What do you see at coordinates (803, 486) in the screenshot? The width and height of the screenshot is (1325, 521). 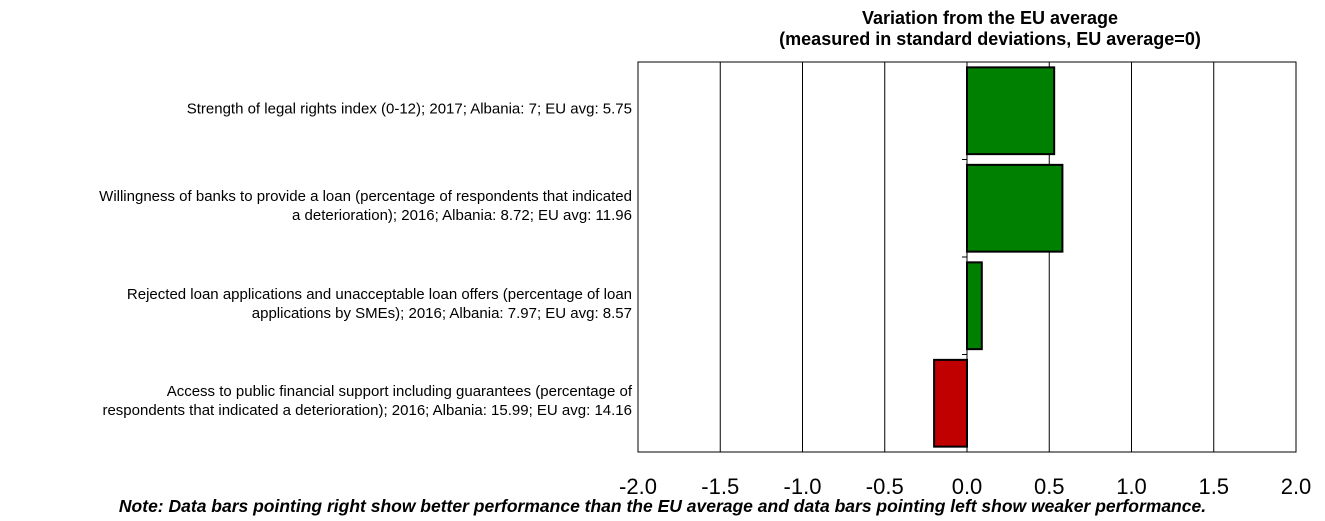 I see `x-tick-label: -1.0` at bounding box center [803, 486].